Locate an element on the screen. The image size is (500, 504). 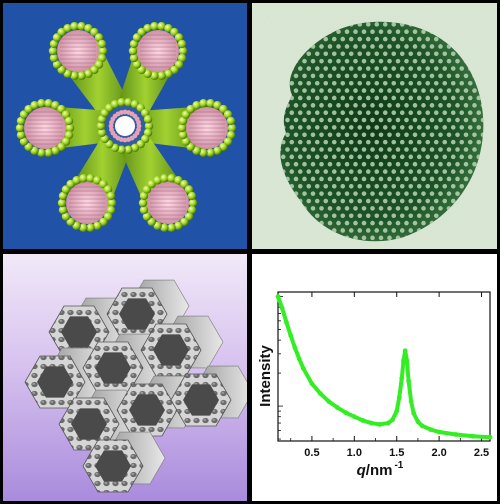
x-axis-label-q: q is located at coordinates (361, 470).